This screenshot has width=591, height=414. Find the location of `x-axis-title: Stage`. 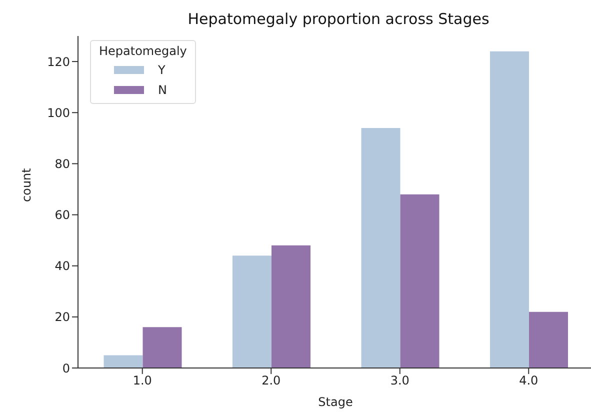

x-axis-title: Stage is located at coordinates (335, 402).